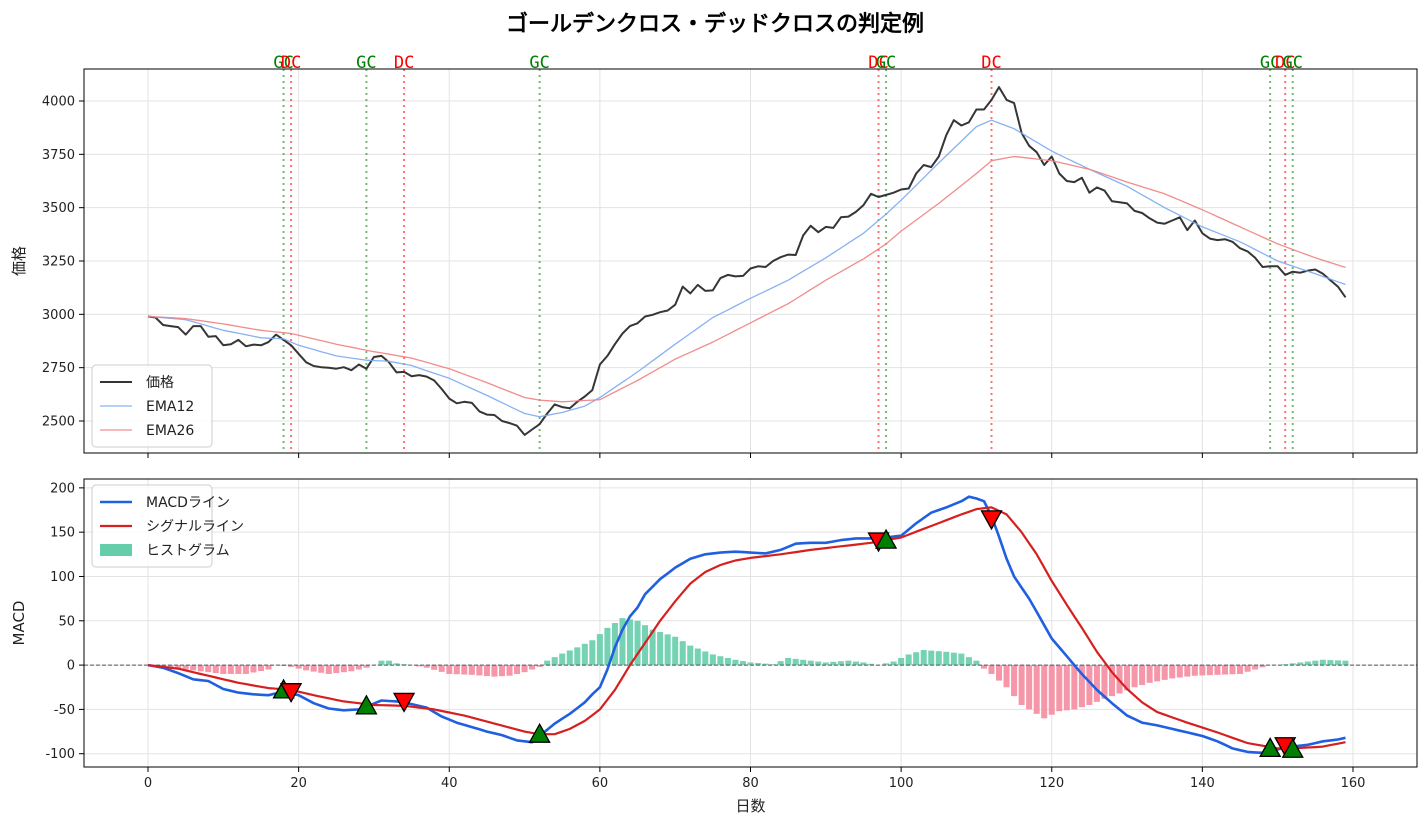  Describe the element at coordinates (449, 783) in the screenshot. I see `x-tick-label: 40` at that location.